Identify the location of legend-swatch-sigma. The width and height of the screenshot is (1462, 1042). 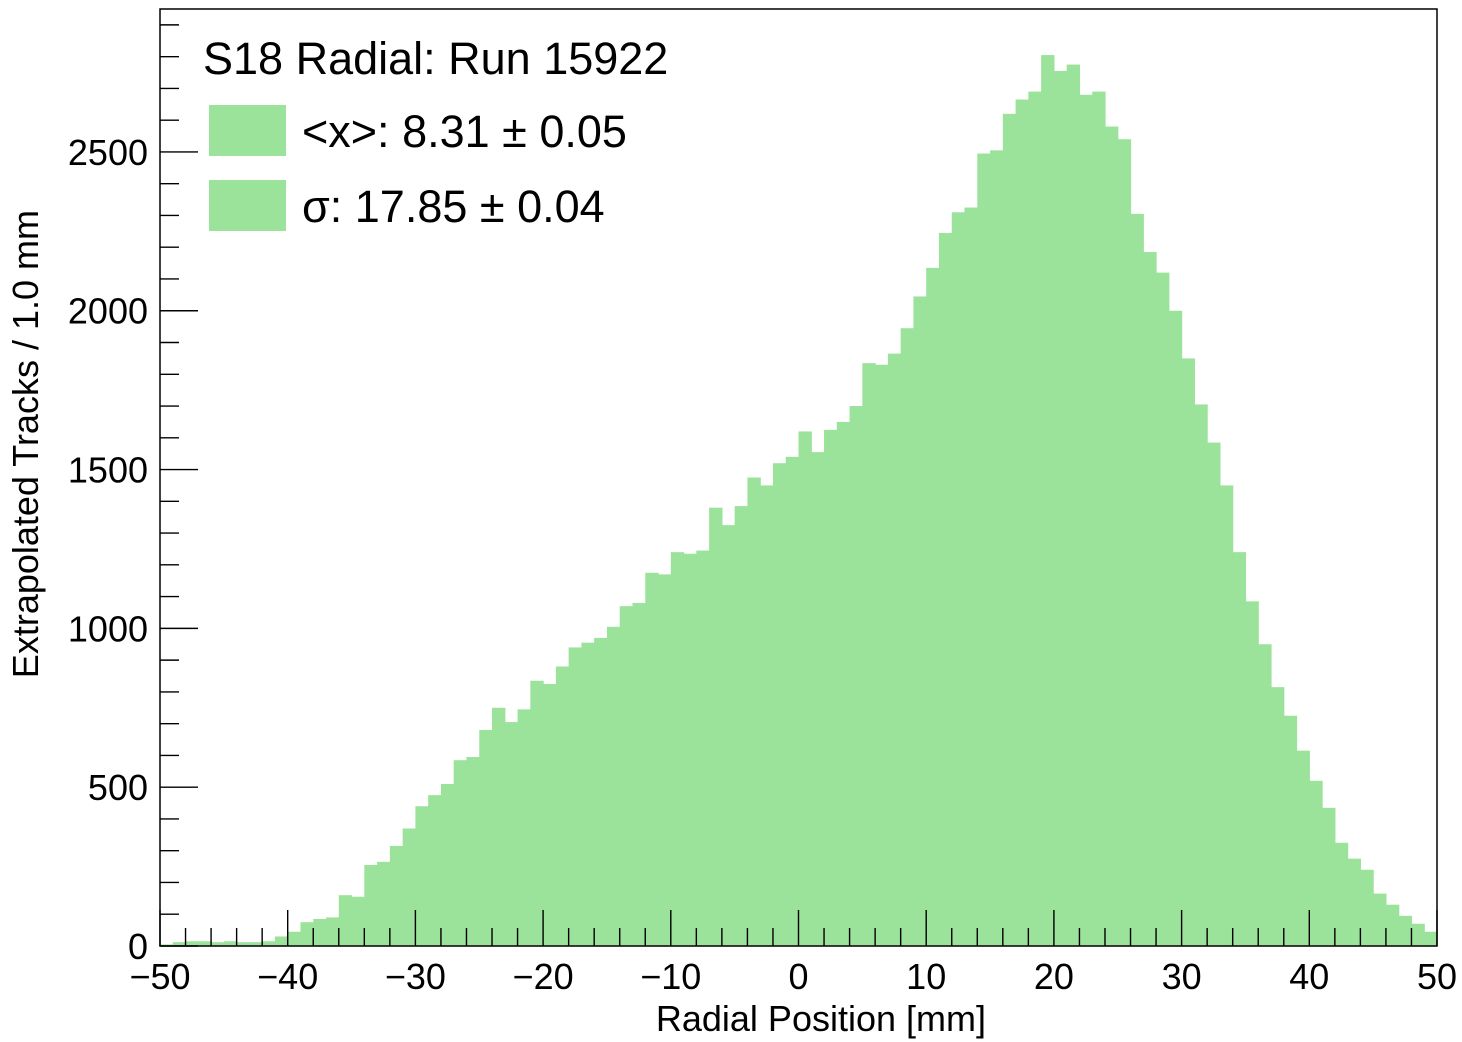
(247, 205).